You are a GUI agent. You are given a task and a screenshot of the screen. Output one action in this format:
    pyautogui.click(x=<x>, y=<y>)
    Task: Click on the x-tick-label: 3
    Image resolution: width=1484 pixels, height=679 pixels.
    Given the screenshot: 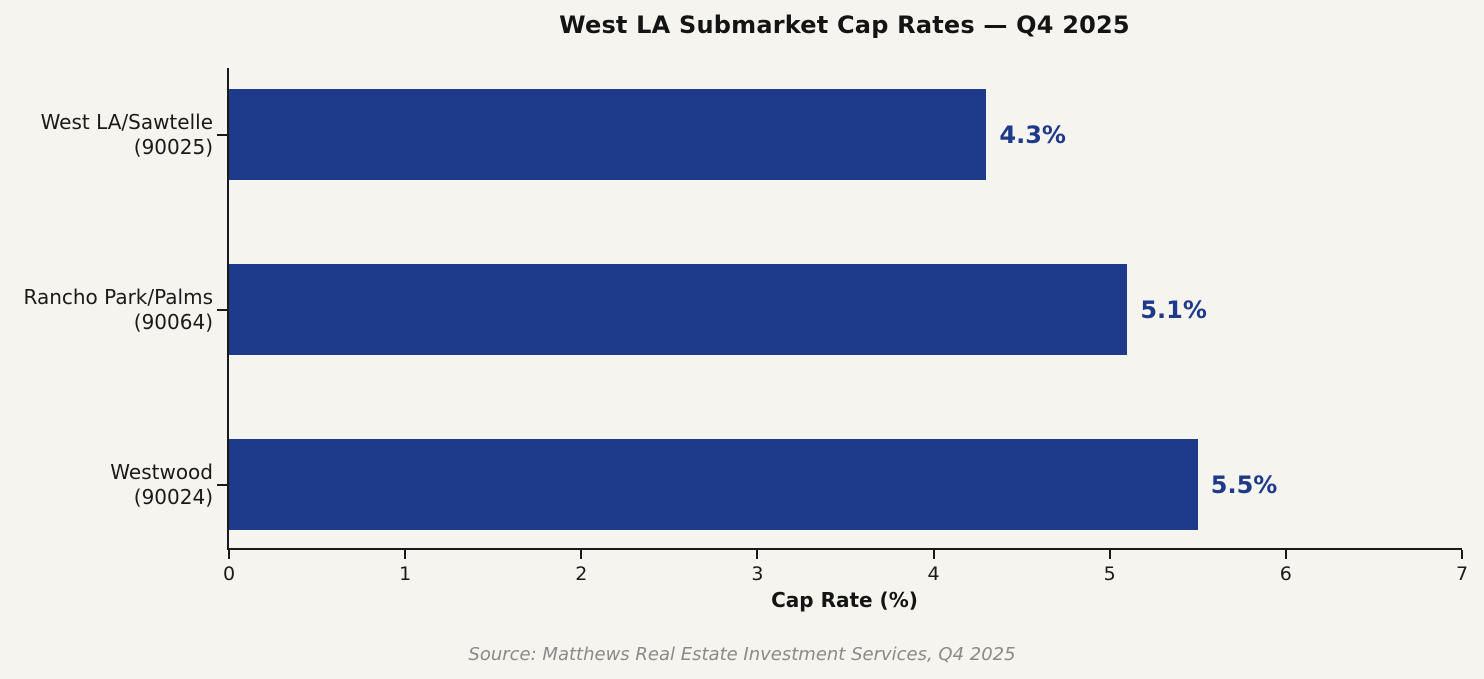 What is the action you would take?
    pyautogui.click(x=757, y=574)
    